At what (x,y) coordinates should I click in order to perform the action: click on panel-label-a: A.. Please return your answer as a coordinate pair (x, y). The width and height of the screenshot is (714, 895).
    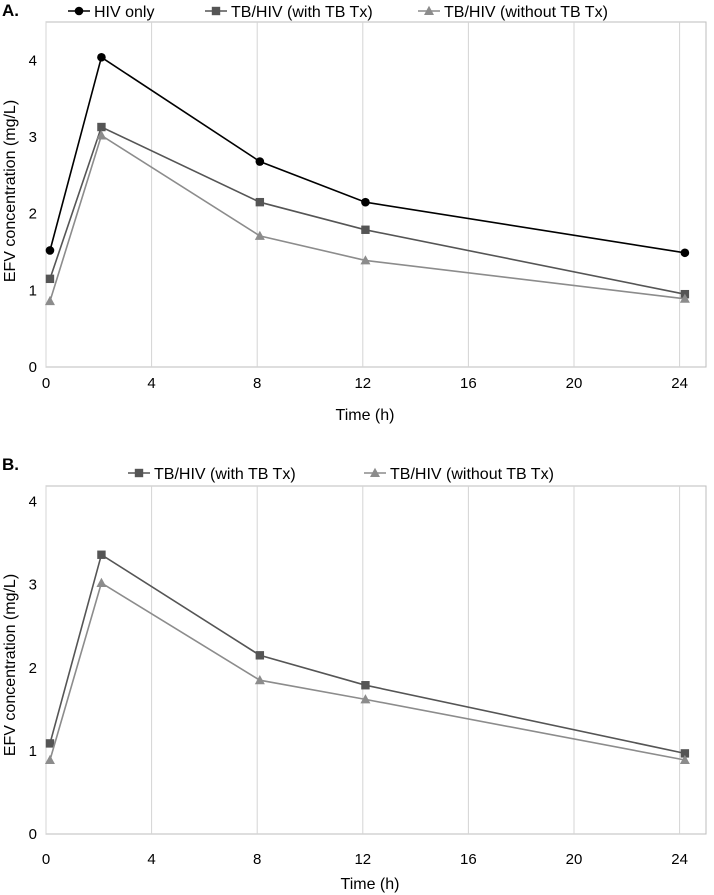
    Looking at the image, I should click on (10, 10).